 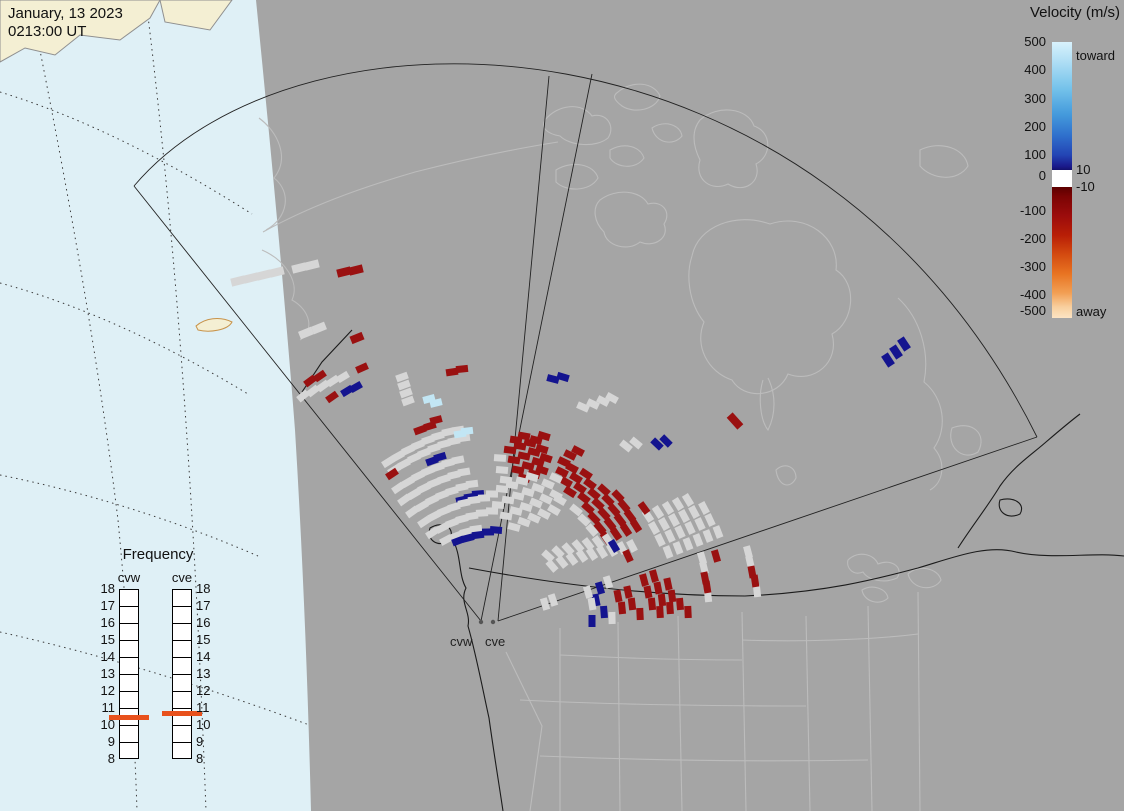 I want to click on colorbar-tick--300: -300, so click(x=1032, y=266).